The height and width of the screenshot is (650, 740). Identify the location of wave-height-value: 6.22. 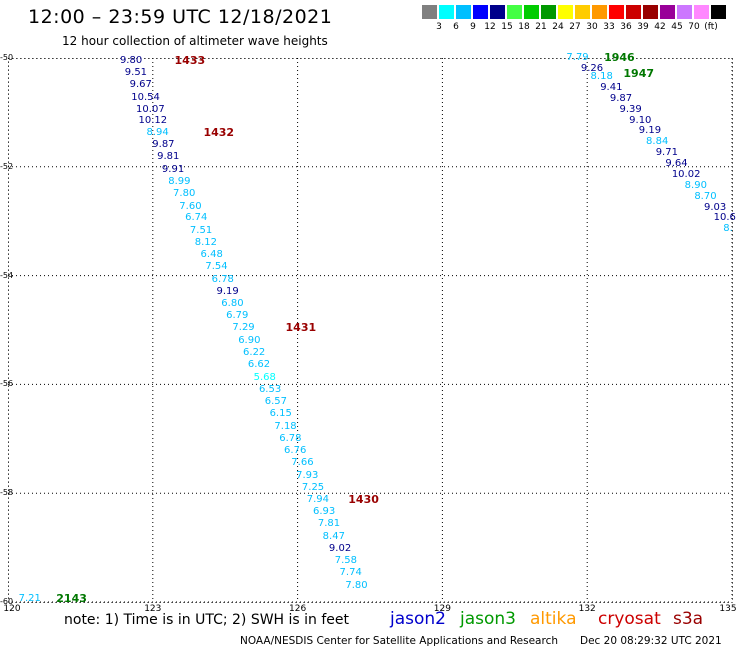
(254, 353).